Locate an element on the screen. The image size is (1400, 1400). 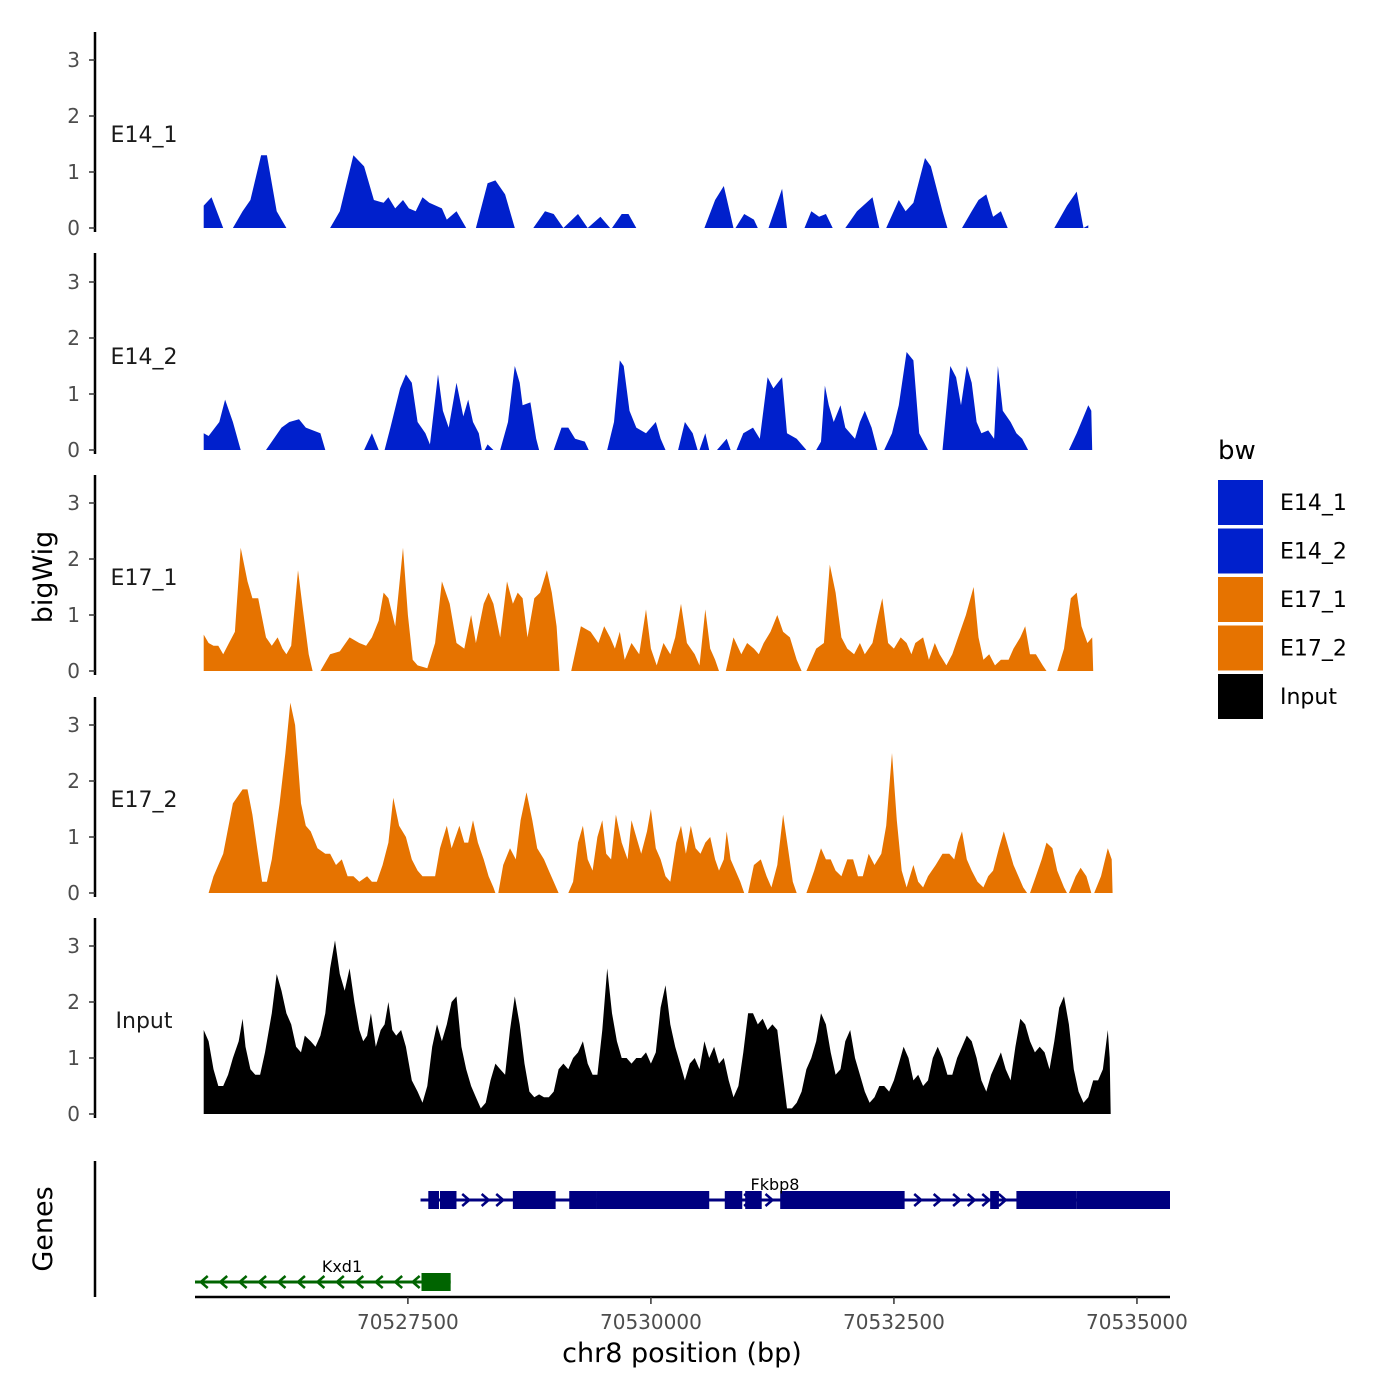
track-Input: 0 1 2 3 Input is located at coordinates (589, 1022).